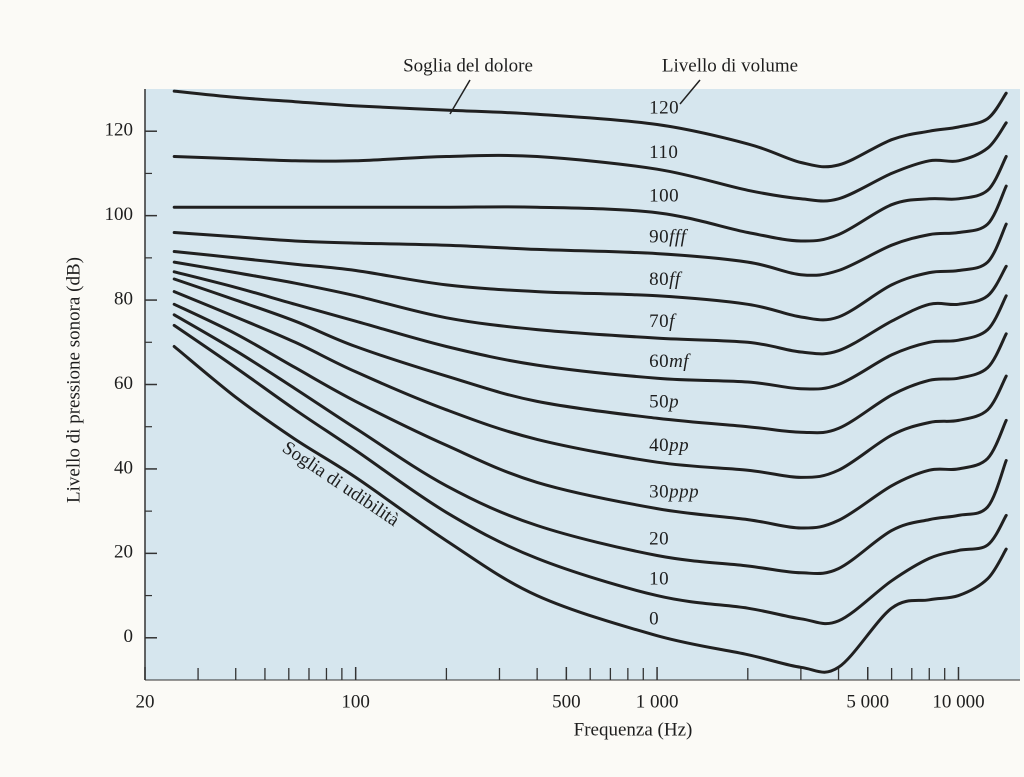  I want to click on curve-label: 110, so click(663, 153).